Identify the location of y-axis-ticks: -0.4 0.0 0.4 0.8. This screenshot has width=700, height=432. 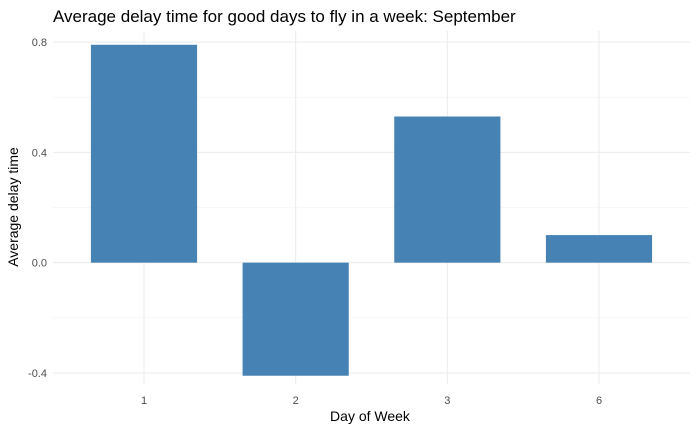
(37, 208).